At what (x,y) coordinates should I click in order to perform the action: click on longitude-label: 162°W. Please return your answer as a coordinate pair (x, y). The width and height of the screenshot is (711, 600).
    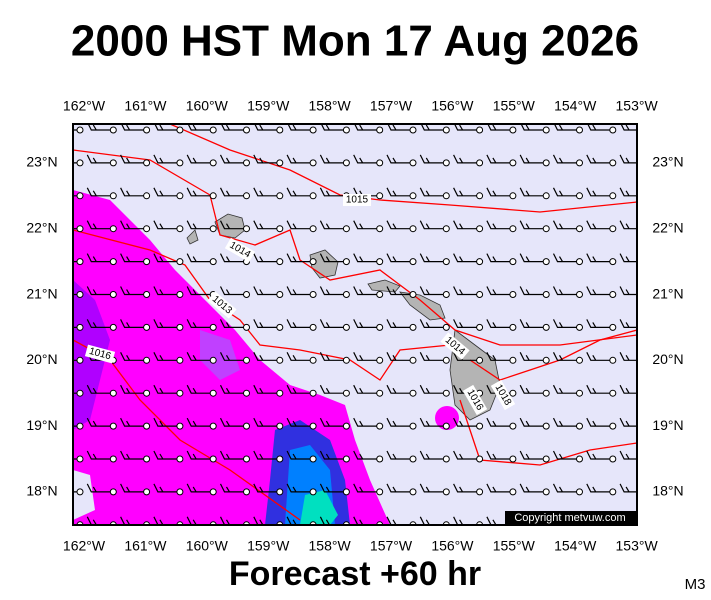
    Looking at the image, I should click on (84, 106).